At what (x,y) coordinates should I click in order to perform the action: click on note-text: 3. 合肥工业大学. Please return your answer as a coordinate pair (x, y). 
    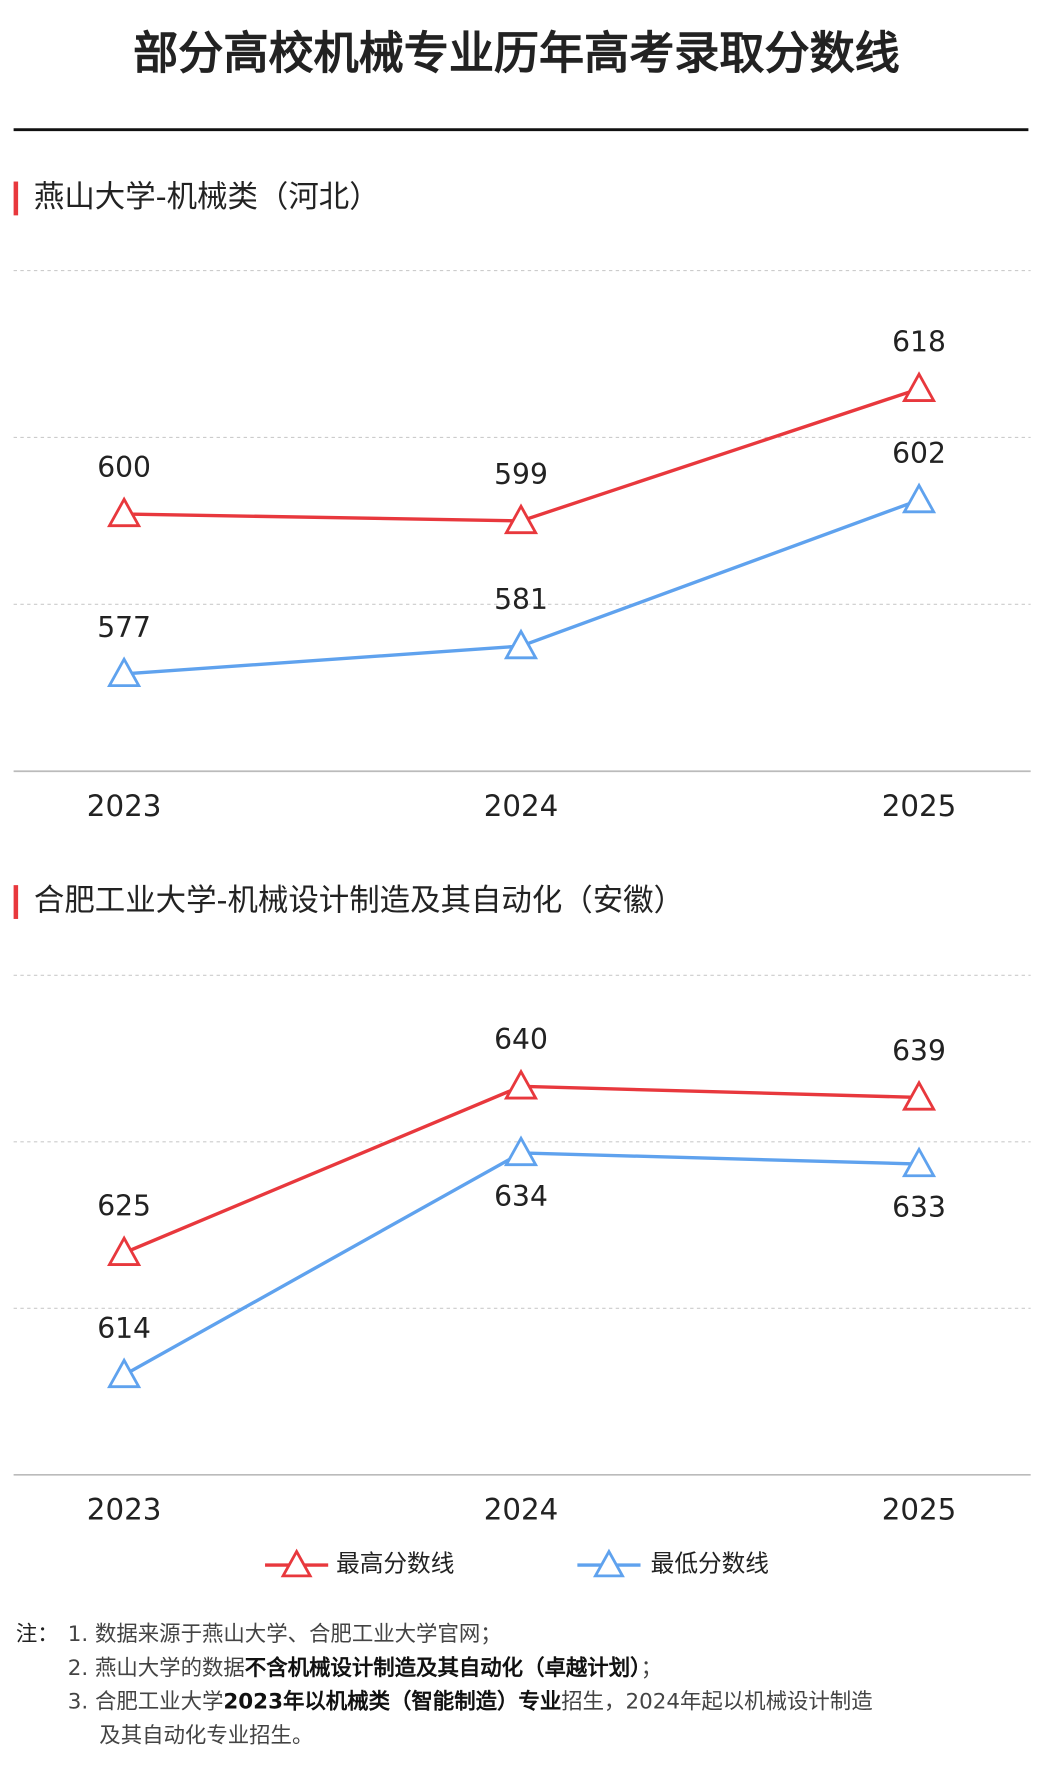
    Looking at the image, I should click on (146, 1702).